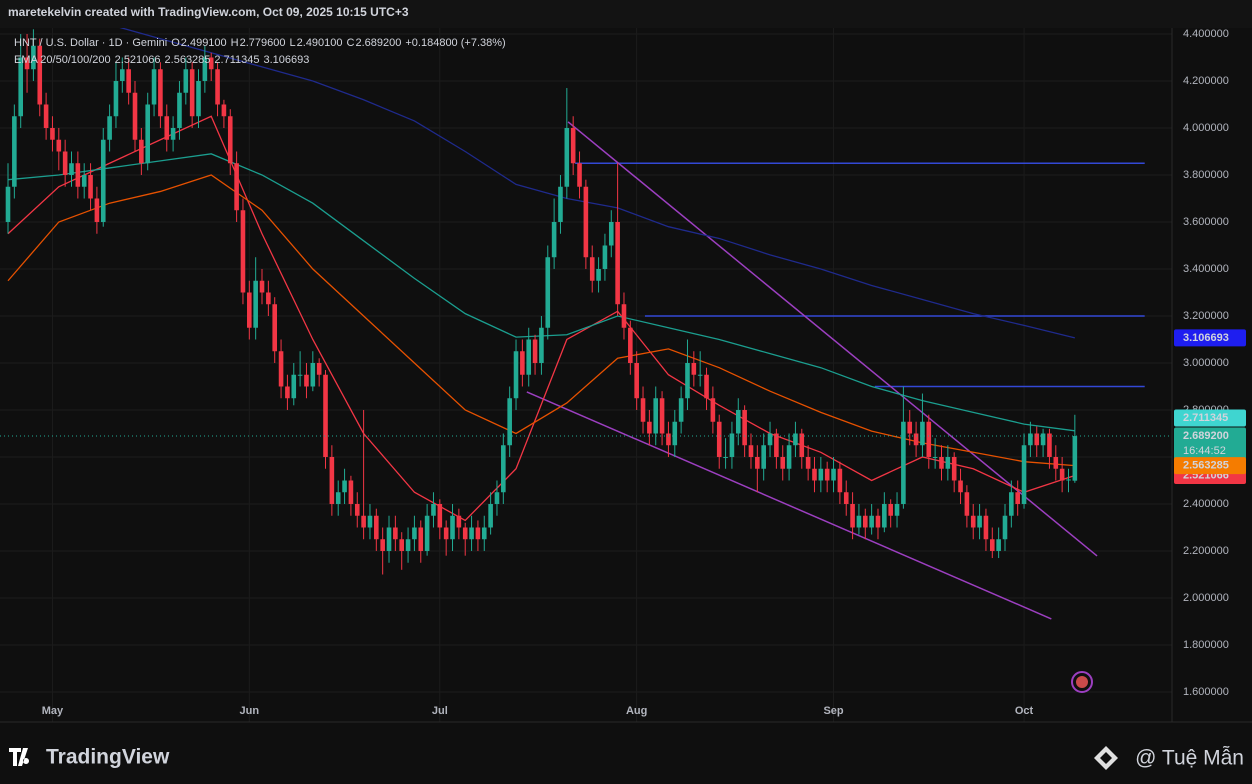 Image resolution: width=1252 pixels, height=784 pixels. I want to click on y-tick-label: 4.000000, so click(1206, 128).